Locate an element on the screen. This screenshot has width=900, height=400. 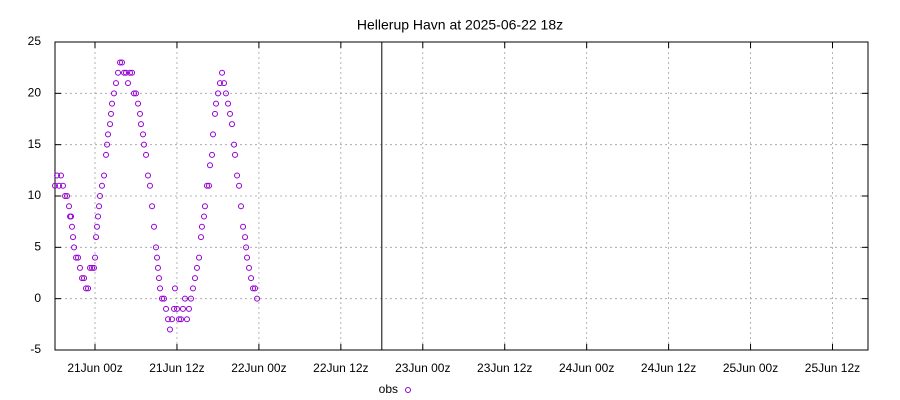
x-tick-label: 23Jun 00z is located at coordinates (422, 368).